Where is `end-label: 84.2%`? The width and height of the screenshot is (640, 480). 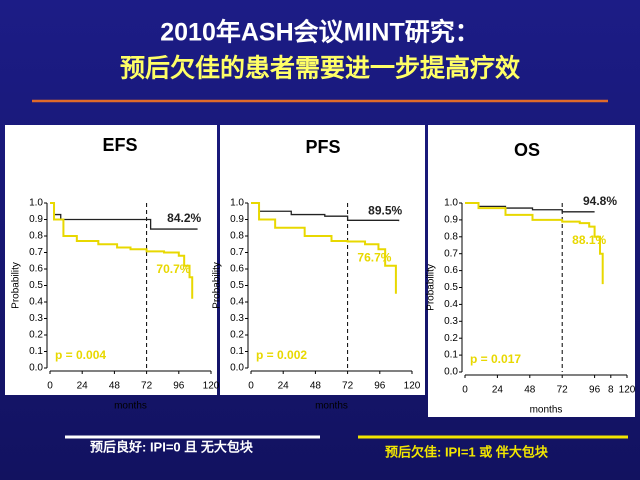 end-label: 84.2% is located at coordinates (184, 218).